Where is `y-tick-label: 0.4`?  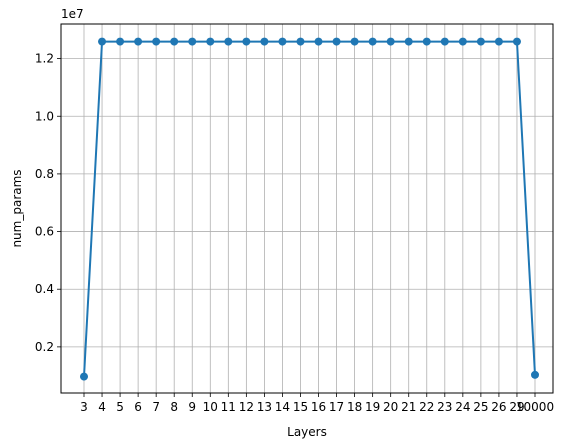
y-tick-label: 0.4 is located at coordinates (44, 289).